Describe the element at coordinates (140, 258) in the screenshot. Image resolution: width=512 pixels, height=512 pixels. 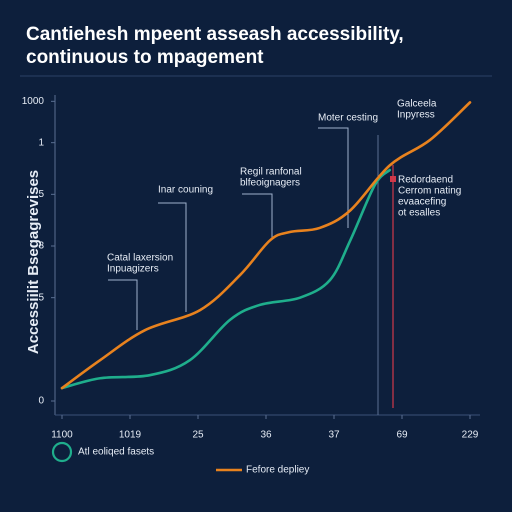
I see `annotation: Catal laxersion` at that location.